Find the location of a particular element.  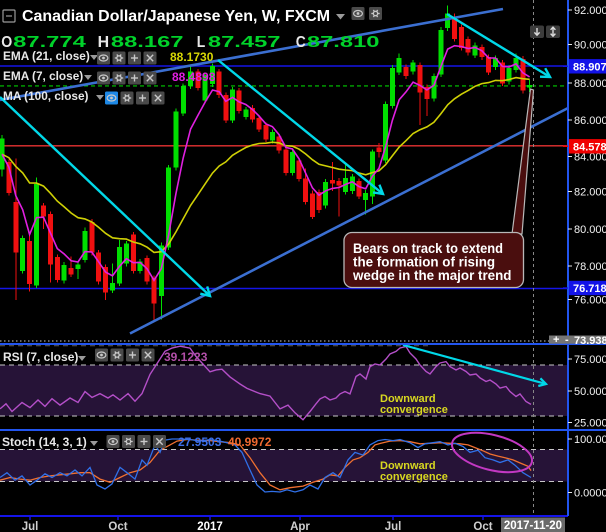

svg-text: 73.938 is located at coordinates (590, 341).